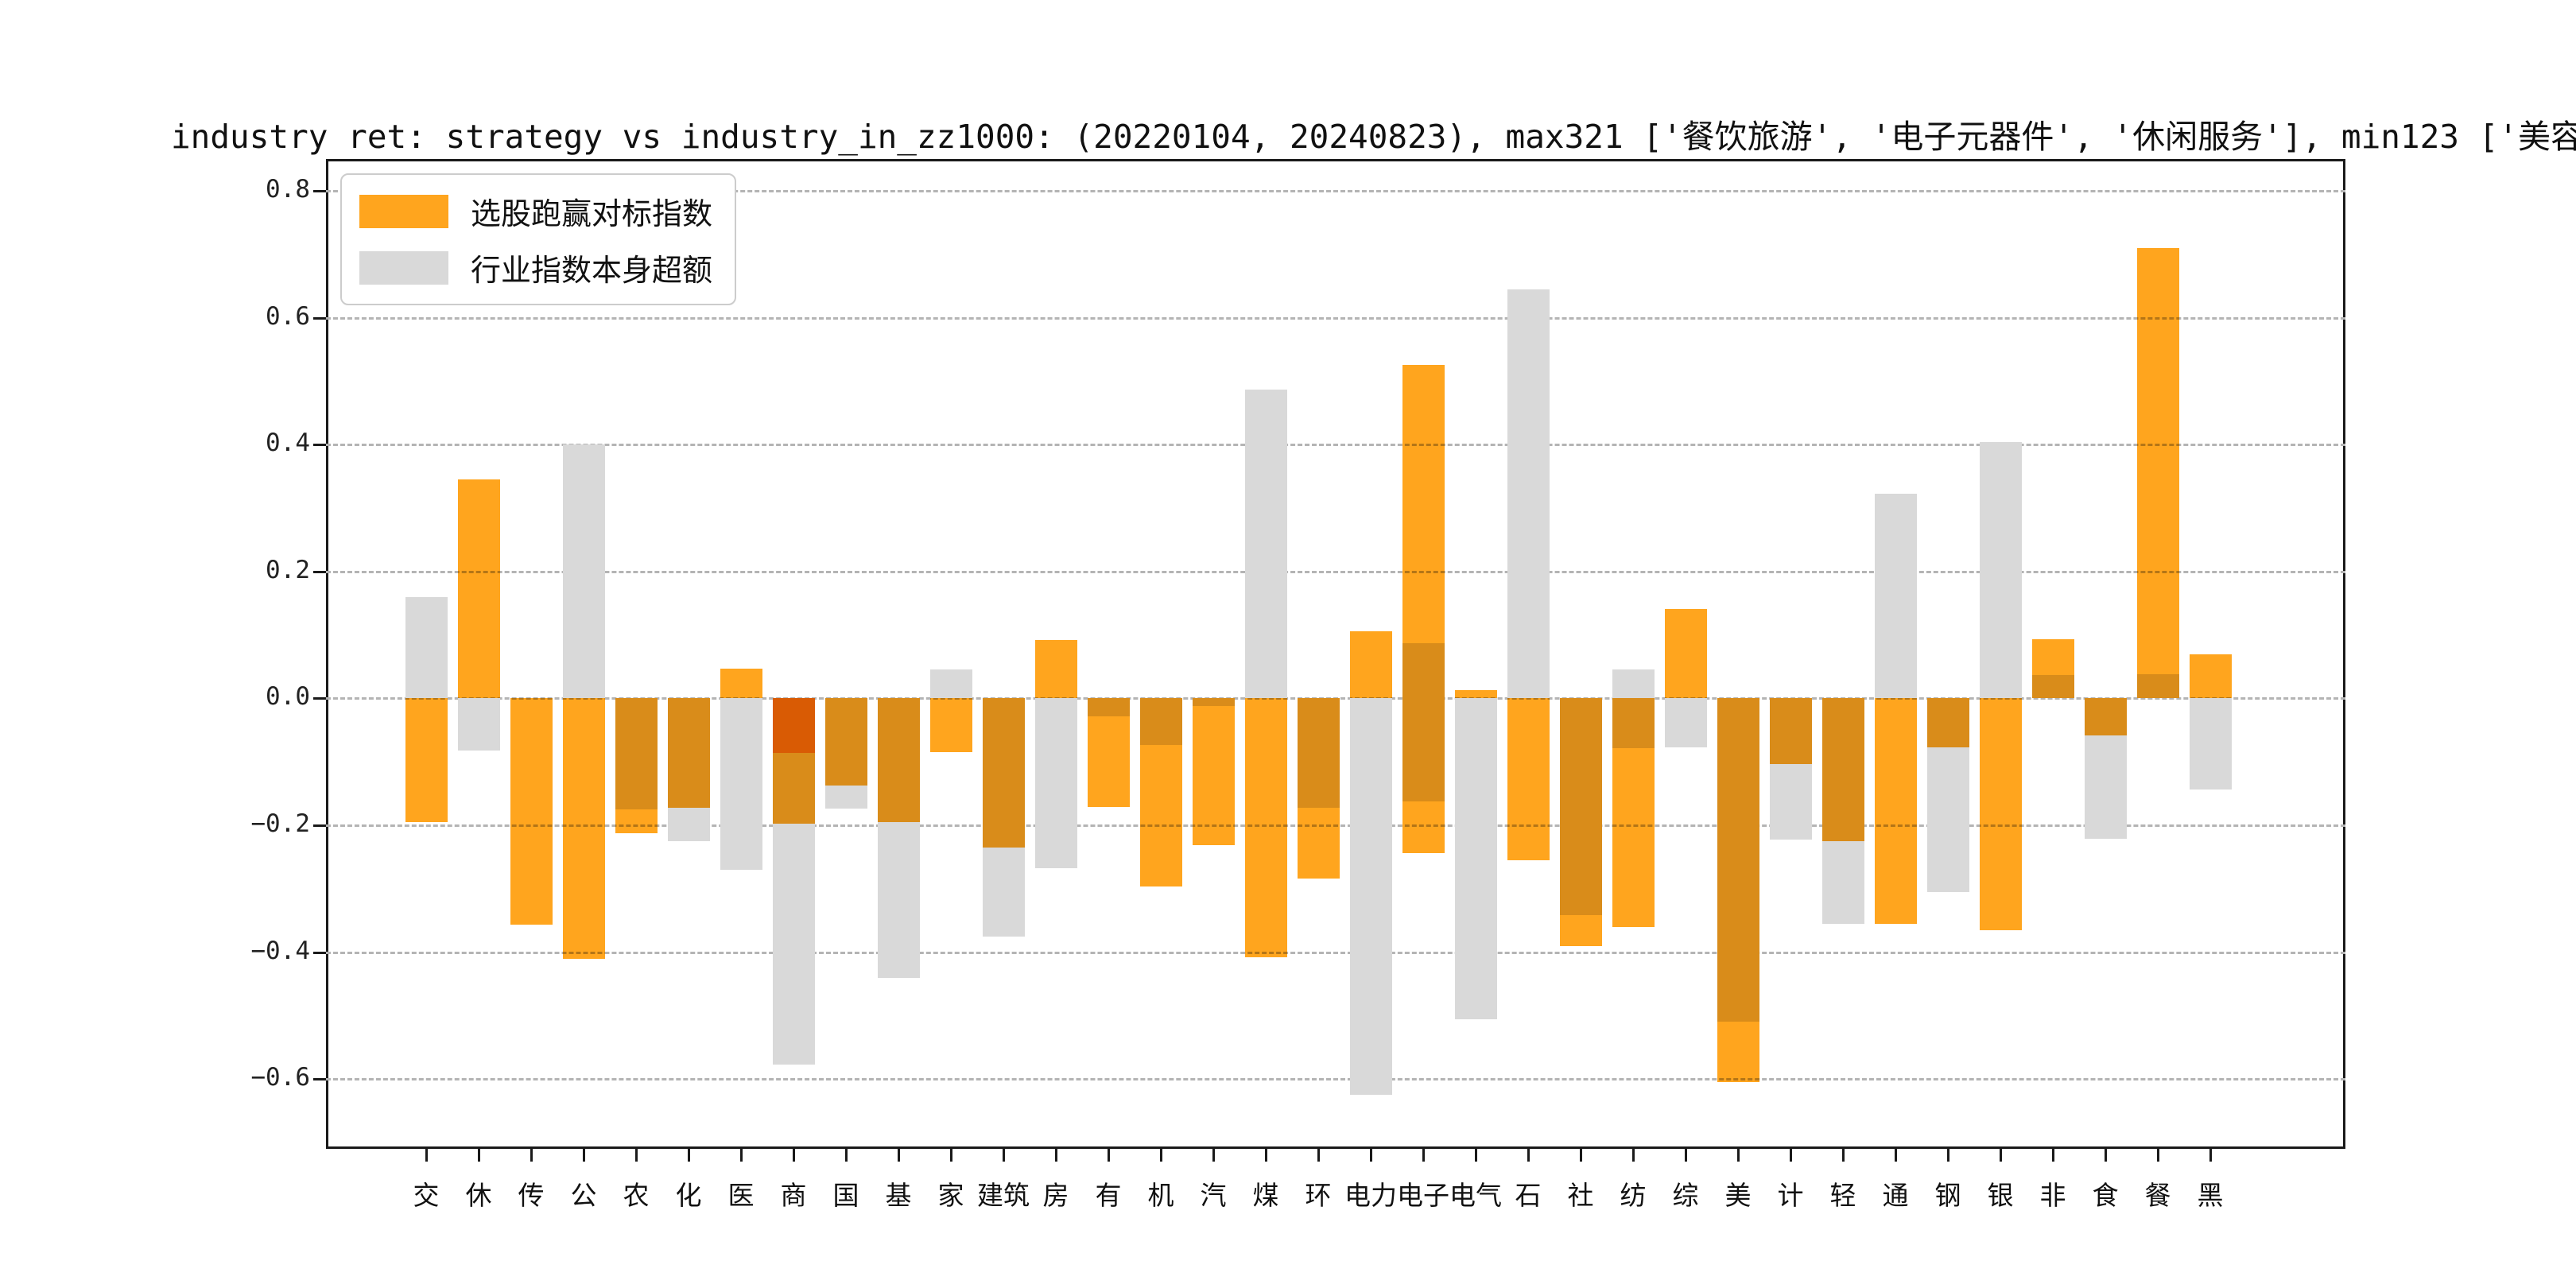 This screenshot has width=2576, height=1288. I want to click on x-tick-label: 食, so click(2105, 1196).